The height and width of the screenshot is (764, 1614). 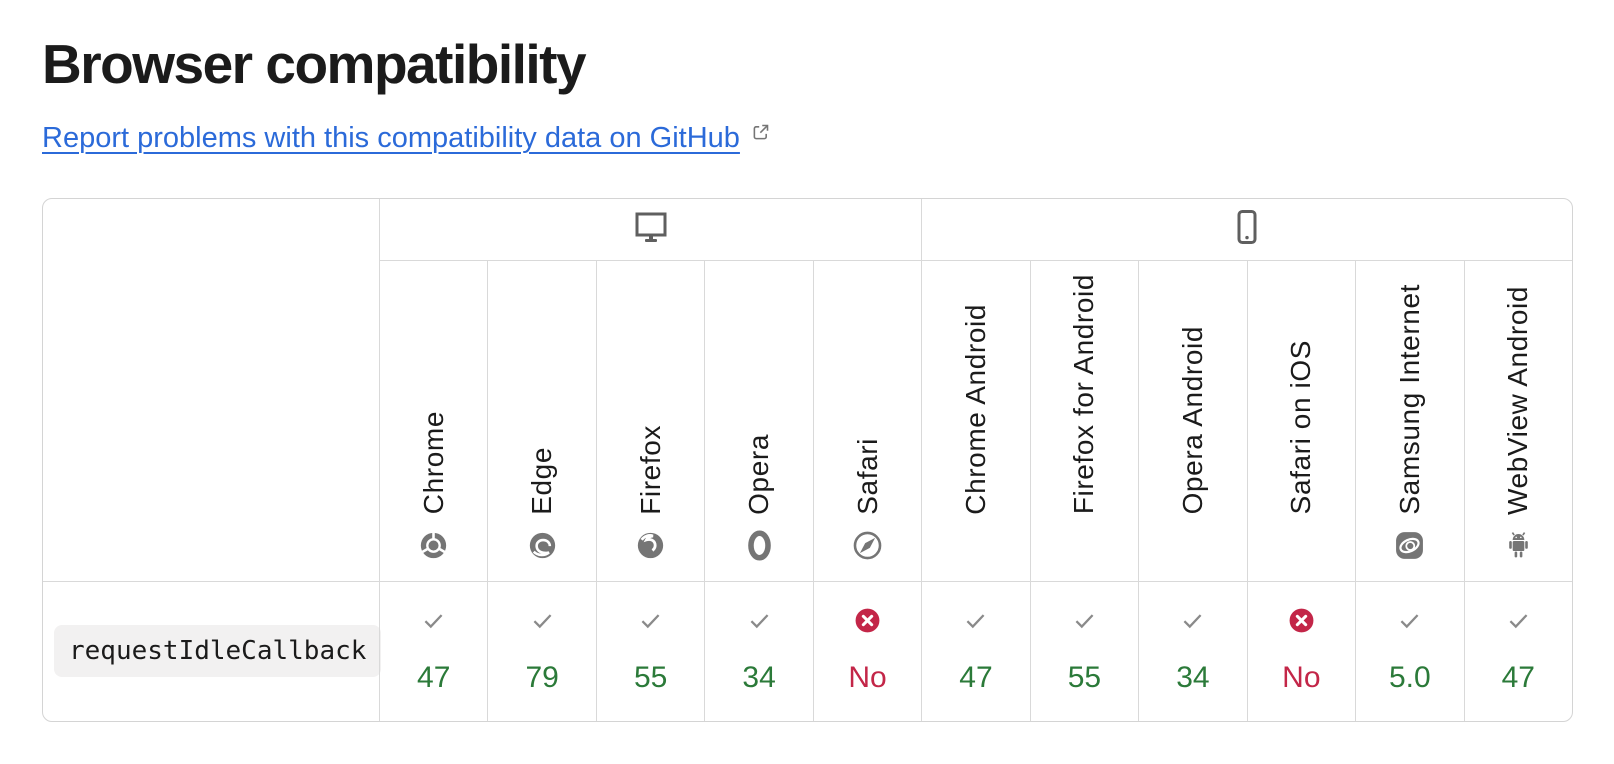 I want to click on safari-ios-icon, so click(x=1301, y=545).